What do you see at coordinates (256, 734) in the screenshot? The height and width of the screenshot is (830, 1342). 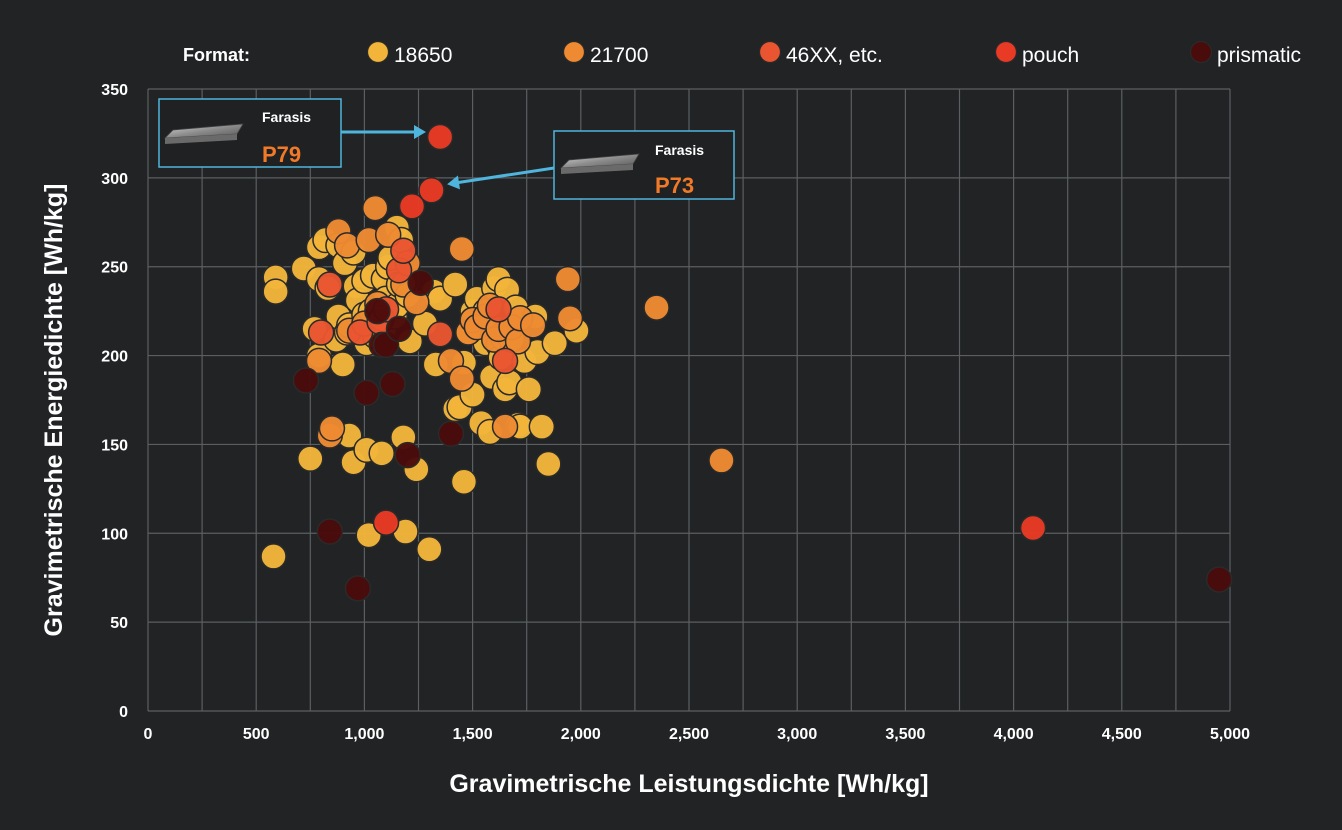 I see `x-tick-label: 500` at bounding box center [256, 734].